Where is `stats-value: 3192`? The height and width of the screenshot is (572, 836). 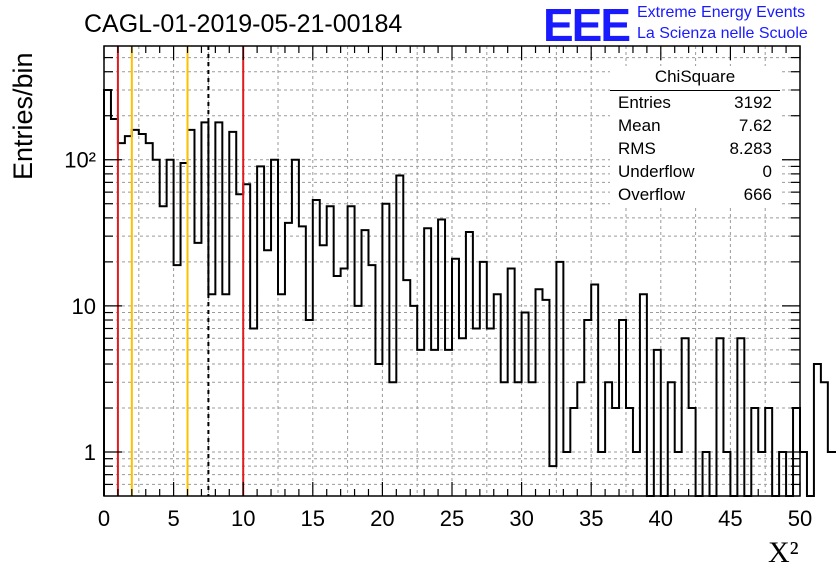 stats-value: 3192 is located at coordinates (753, 102).